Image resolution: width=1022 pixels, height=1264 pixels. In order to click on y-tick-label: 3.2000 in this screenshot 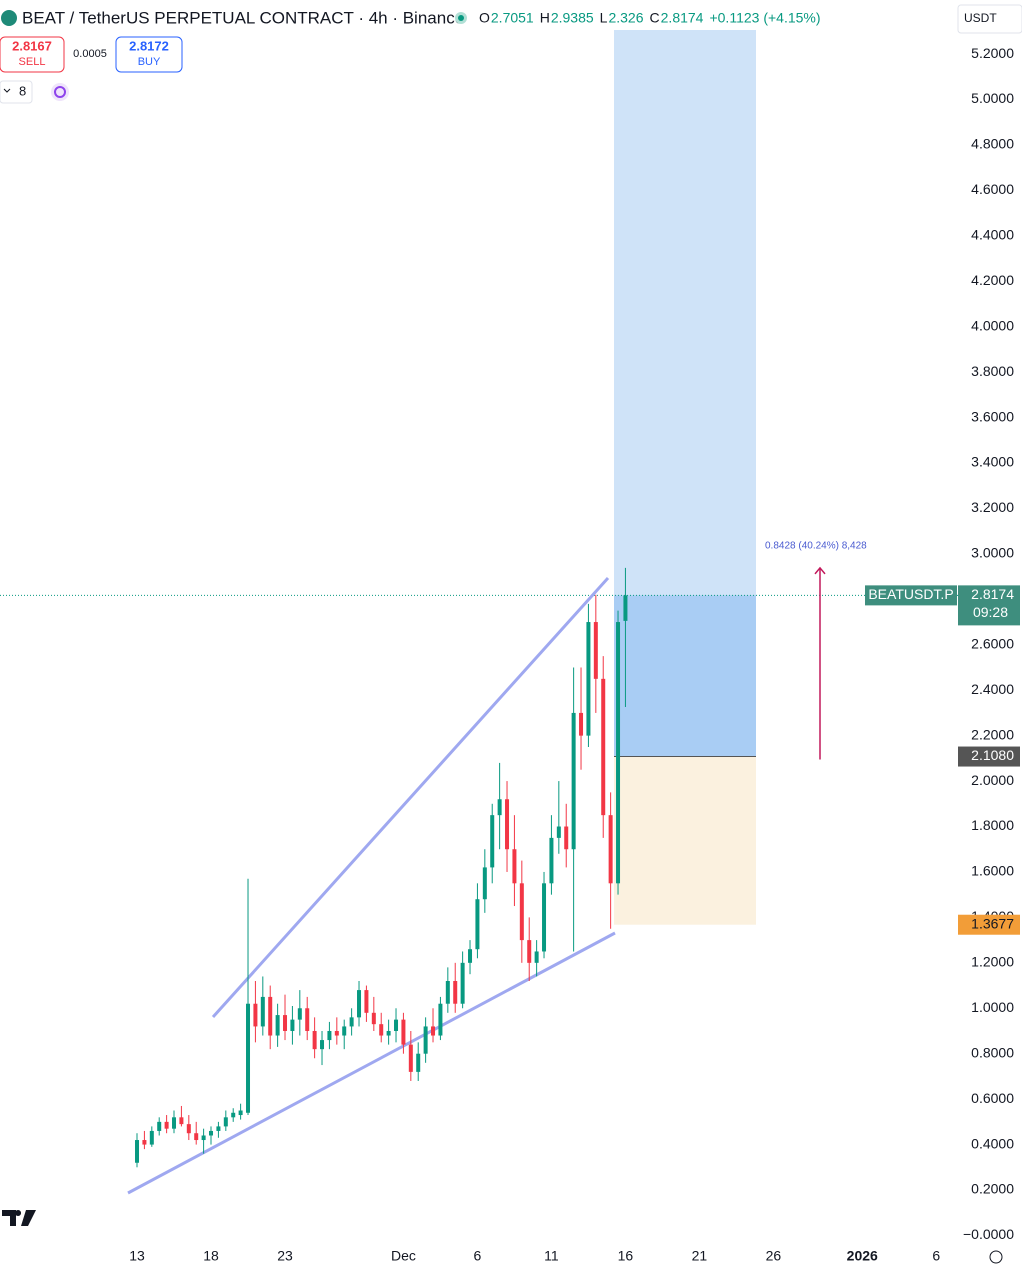, I will do `click(992, 507)`.